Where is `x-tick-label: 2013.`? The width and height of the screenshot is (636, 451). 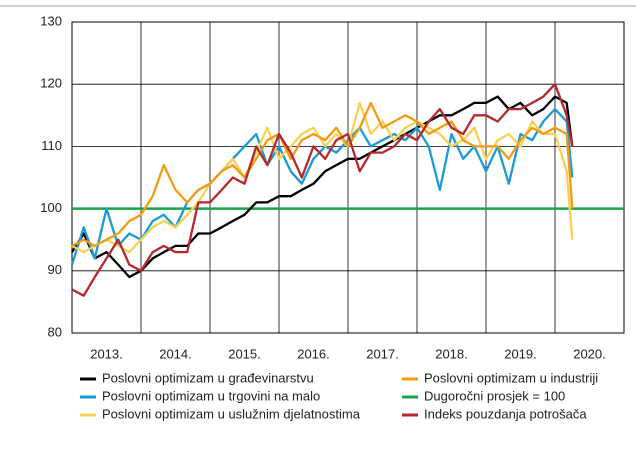 x-tick-label: 2013. is located at coordinates (106, 353).